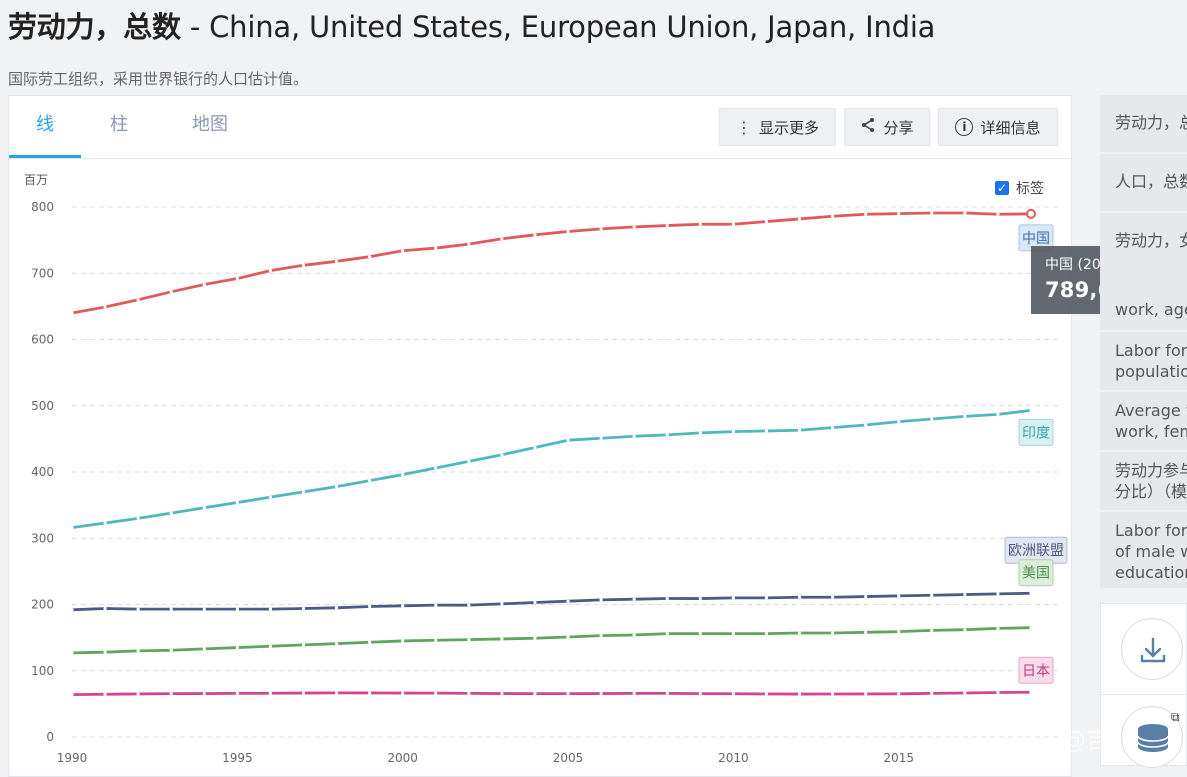 This screenshot has width=1187, height=777. I want to click on page-title-zh: 劳动力，总数, so click(94, 27).